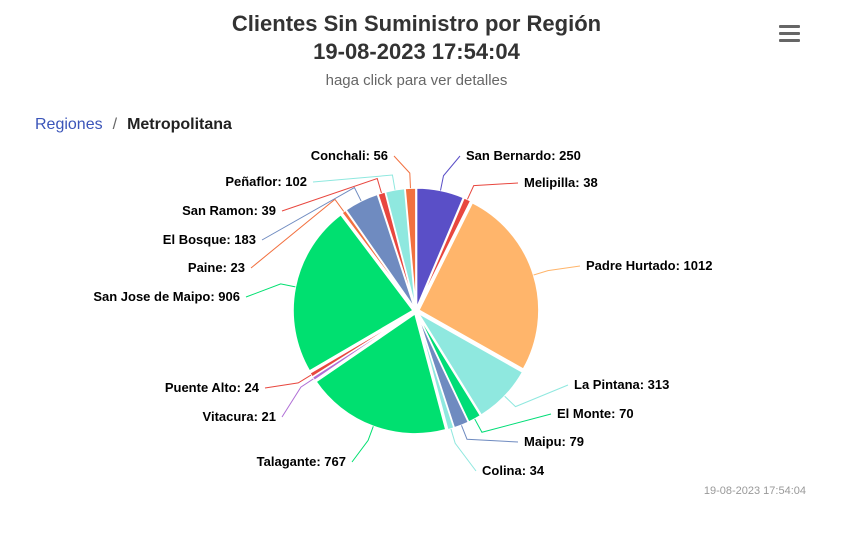 The image size is (853, 537). What do you see at coordinates (229, 210) in the screenshot?
I see `data-label-san-ramon: San Ramon: 39` at bounding box center [229, 210].